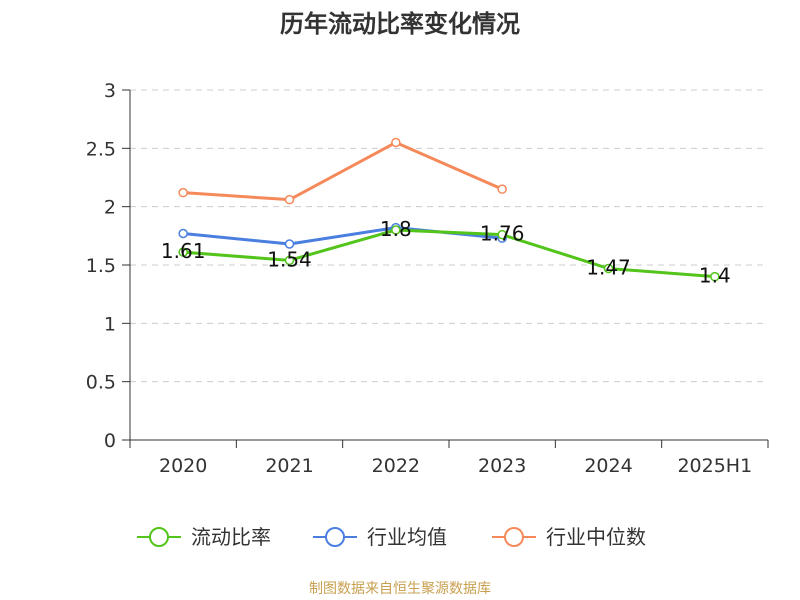 Image resolution: width=800 pixels, height=600 pixels. I want to click on y-tick-label: 2, so click(110, 208).